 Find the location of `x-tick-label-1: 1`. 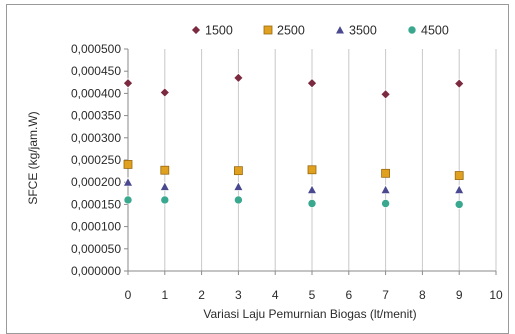

x-tick-label-1: 1 is located at coordinates (164, 295).